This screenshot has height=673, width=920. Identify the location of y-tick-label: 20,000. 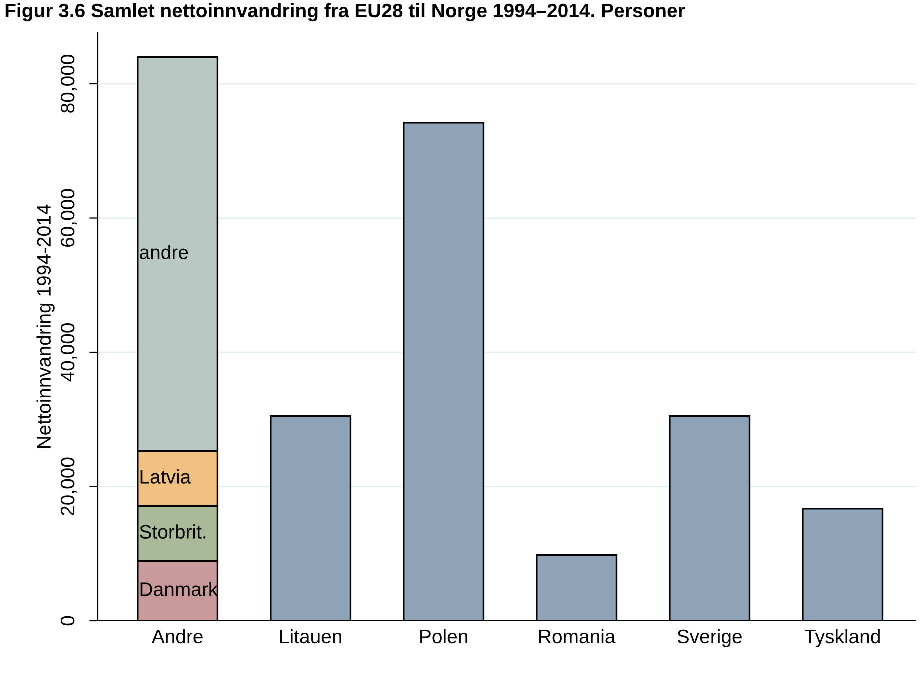
(69, 487).